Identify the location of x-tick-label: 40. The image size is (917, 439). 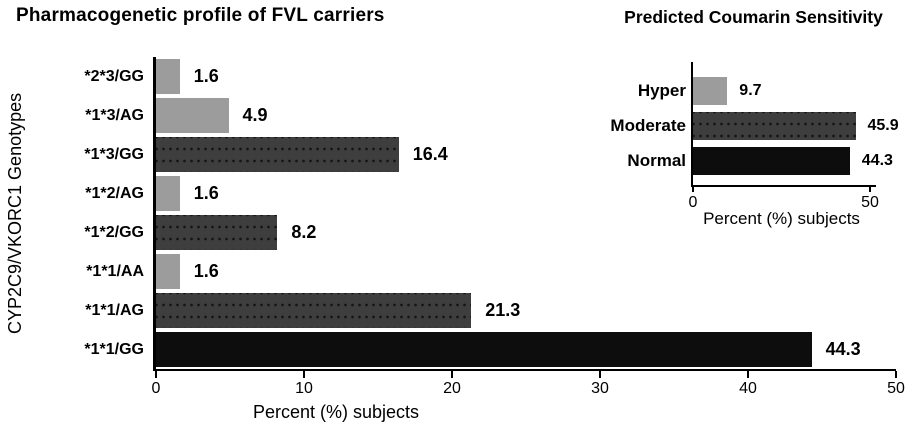
(748, 388).